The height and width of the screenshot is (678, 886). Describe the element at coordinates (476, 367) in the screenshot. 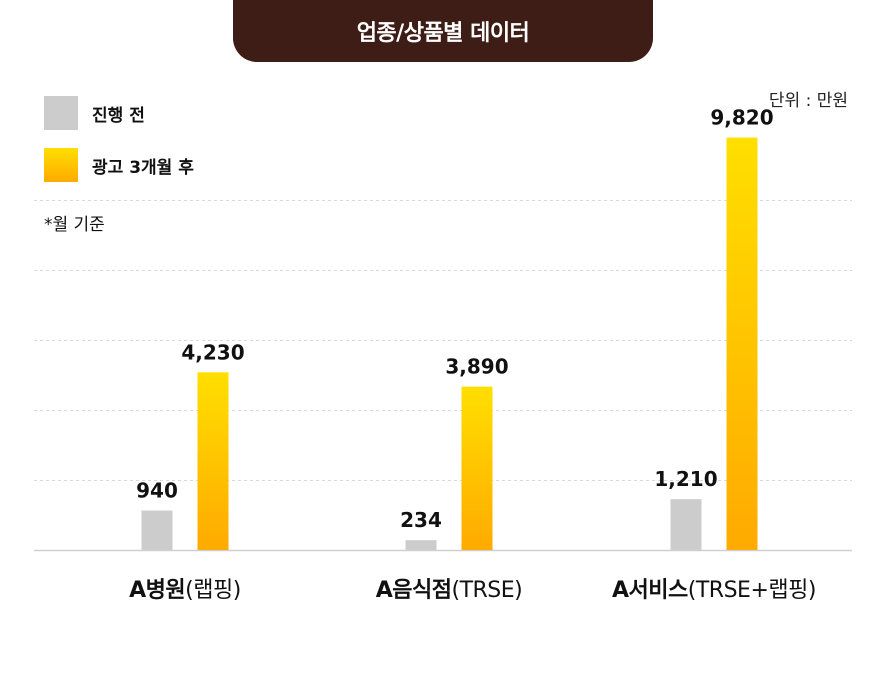

I see `value-label-after-1: 3,890` at that location.